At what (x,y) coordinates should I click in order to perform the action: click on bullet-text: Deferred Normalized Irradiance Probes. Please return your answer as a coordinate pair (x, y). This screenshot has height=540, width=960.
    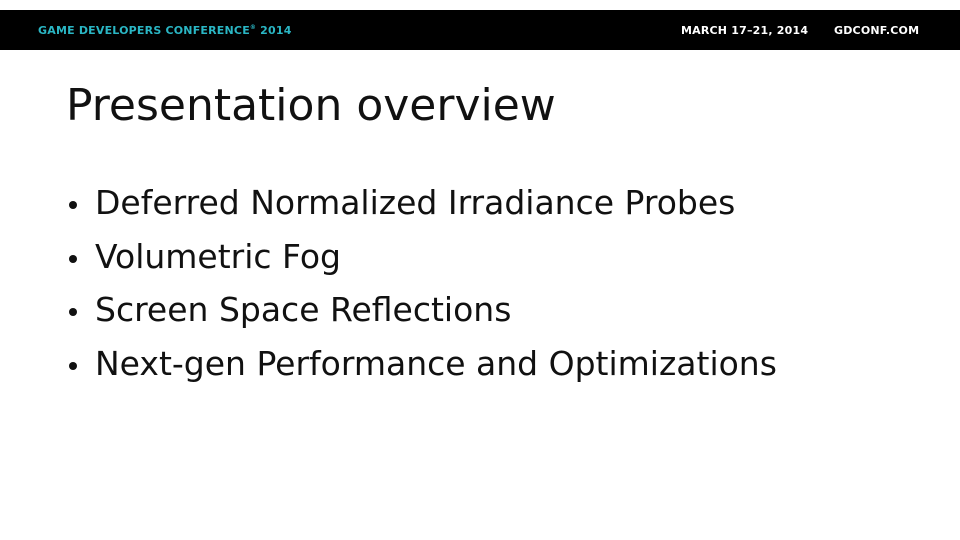
    Looking at the image, I should click on (415, 202).